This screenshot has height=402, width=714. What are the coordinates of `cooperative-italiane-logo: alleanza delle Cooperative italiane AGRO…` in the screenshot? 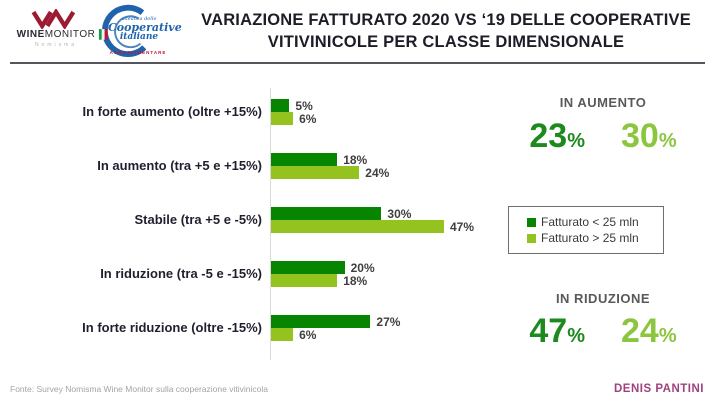 It's located at (139, 32).